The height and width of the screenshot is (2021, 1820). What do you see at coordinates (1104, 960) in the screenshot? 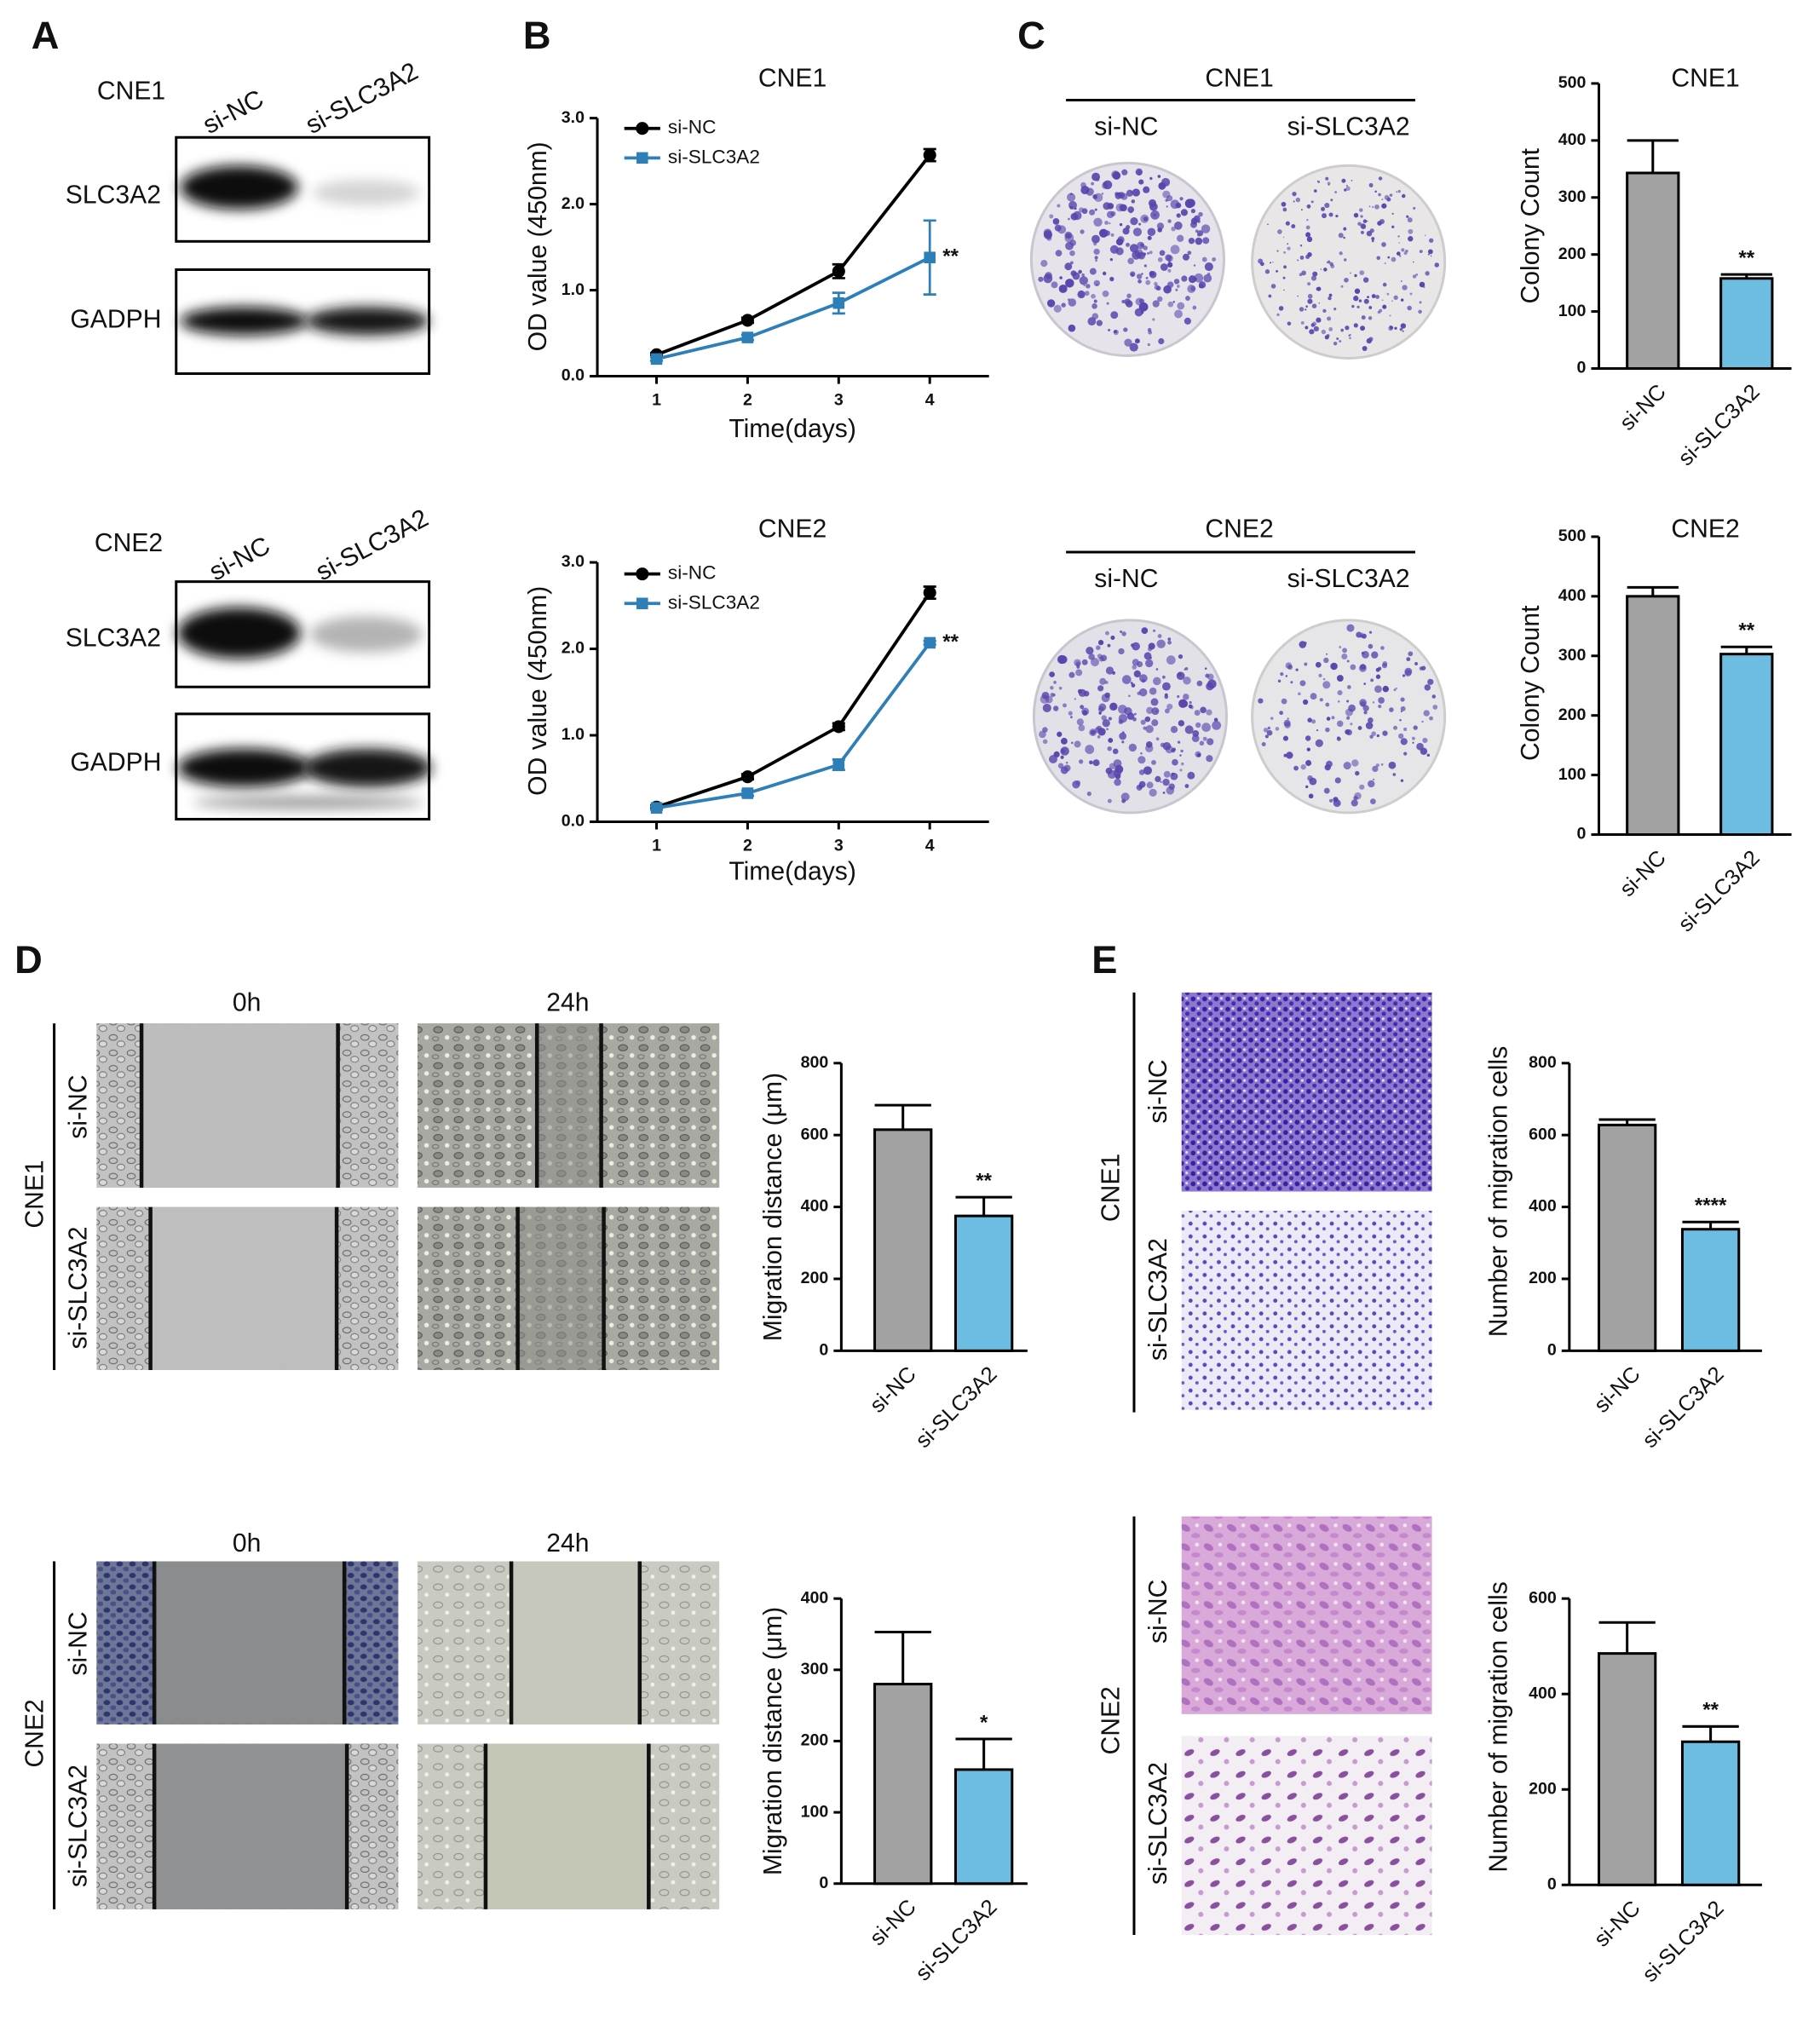
I see `panel-letter: E` at bounding box center [1104, 960].